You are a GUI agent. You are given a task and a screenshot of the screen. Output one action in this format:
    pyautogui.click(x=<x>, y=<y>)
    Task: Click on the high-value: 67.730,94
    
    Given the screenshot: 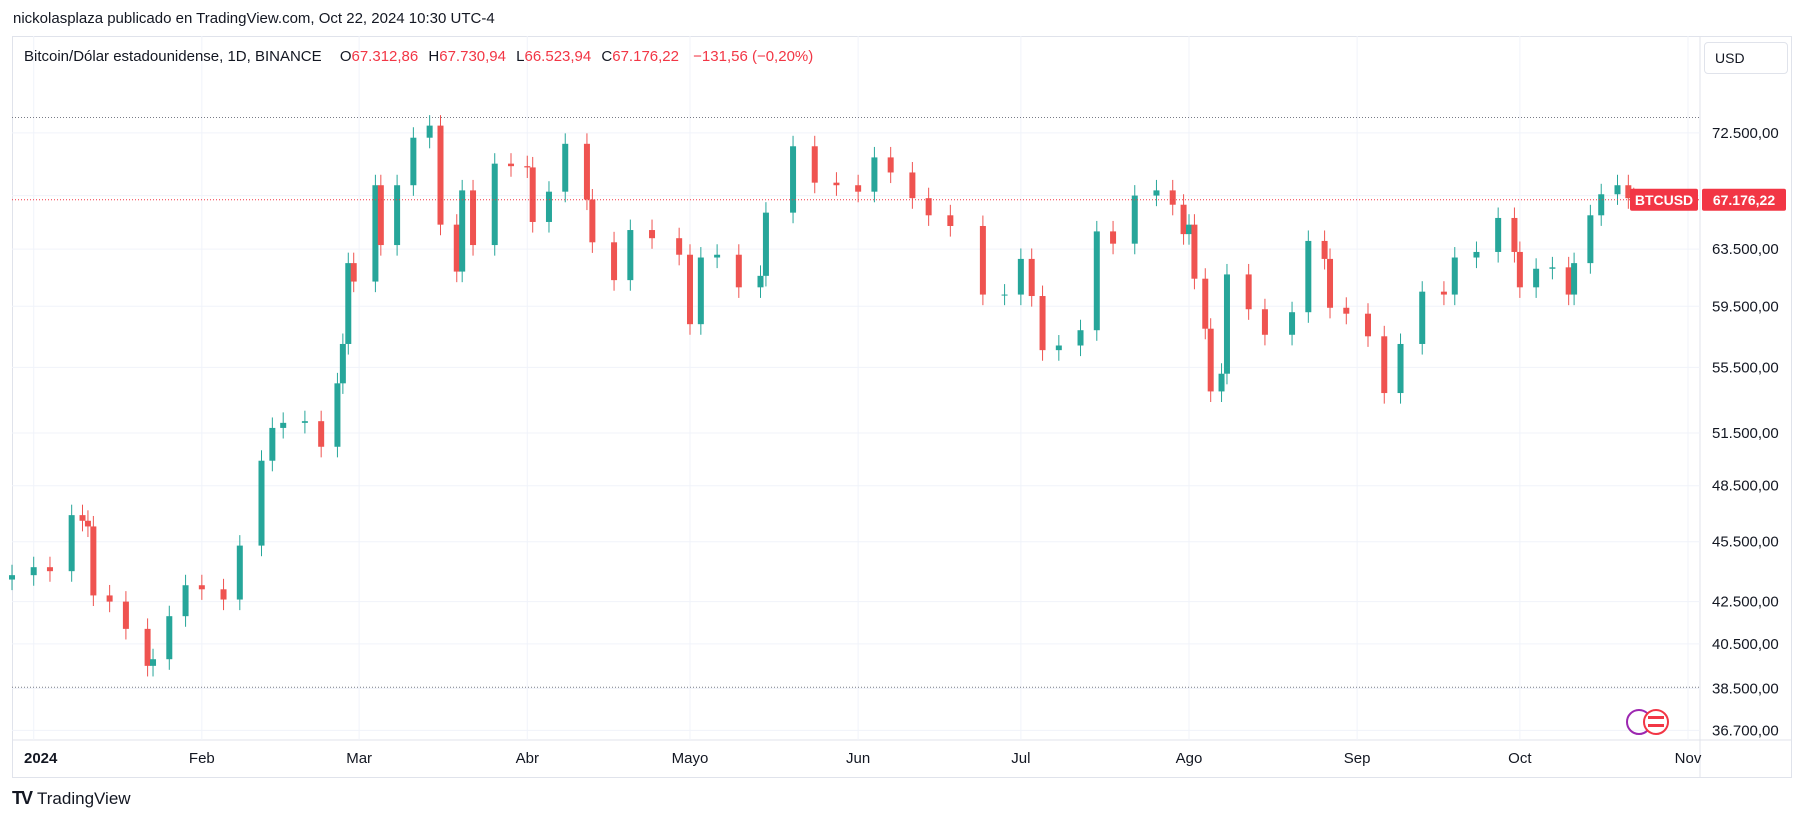 What is the action you would take?
    pyautogui.click(x=472, y=56)
    